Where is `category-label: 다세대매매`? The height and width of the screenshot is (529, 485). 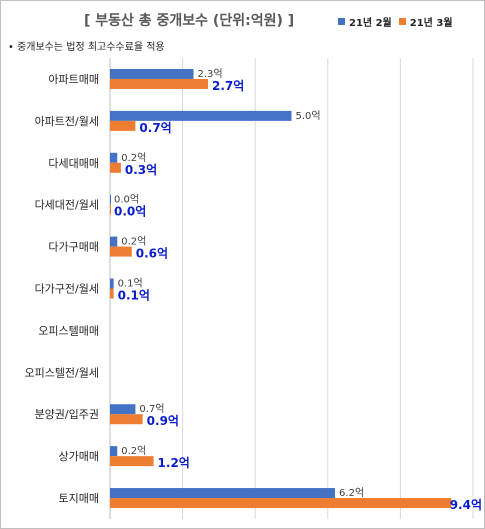 category-label: 다세대매매 is located at coordinates (73, 163).